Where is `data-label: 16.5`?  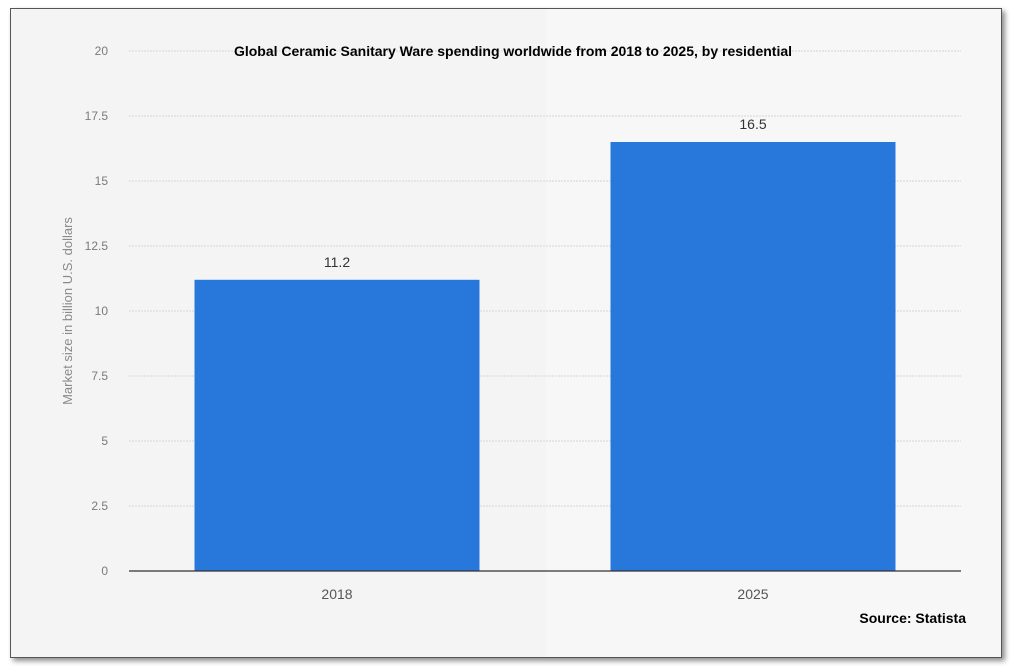 data-label: 16.5 is located at coordinates (752, 124).